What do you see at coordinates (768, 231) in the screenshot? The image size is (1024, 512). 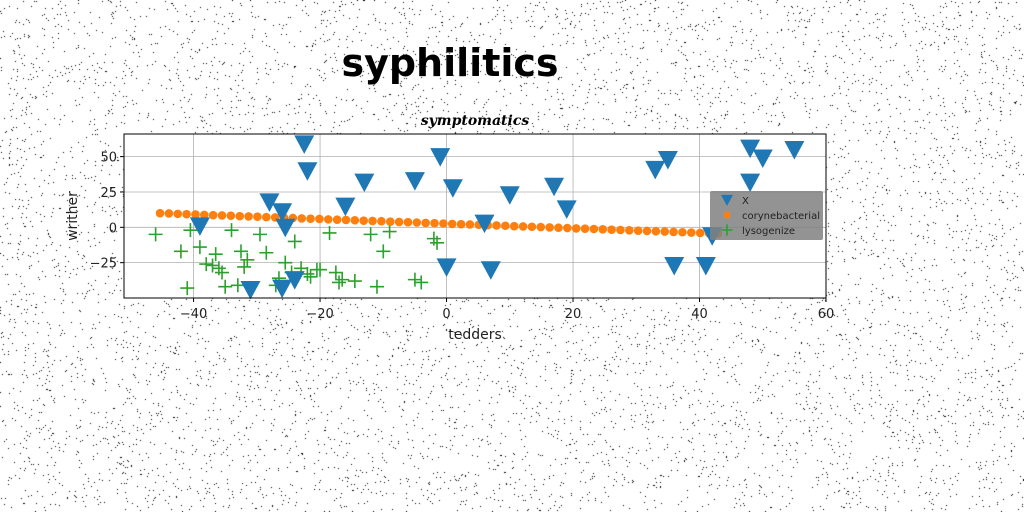 I see `legend-label-lysogenize: lysogenize` at bounding box center [768, 231].